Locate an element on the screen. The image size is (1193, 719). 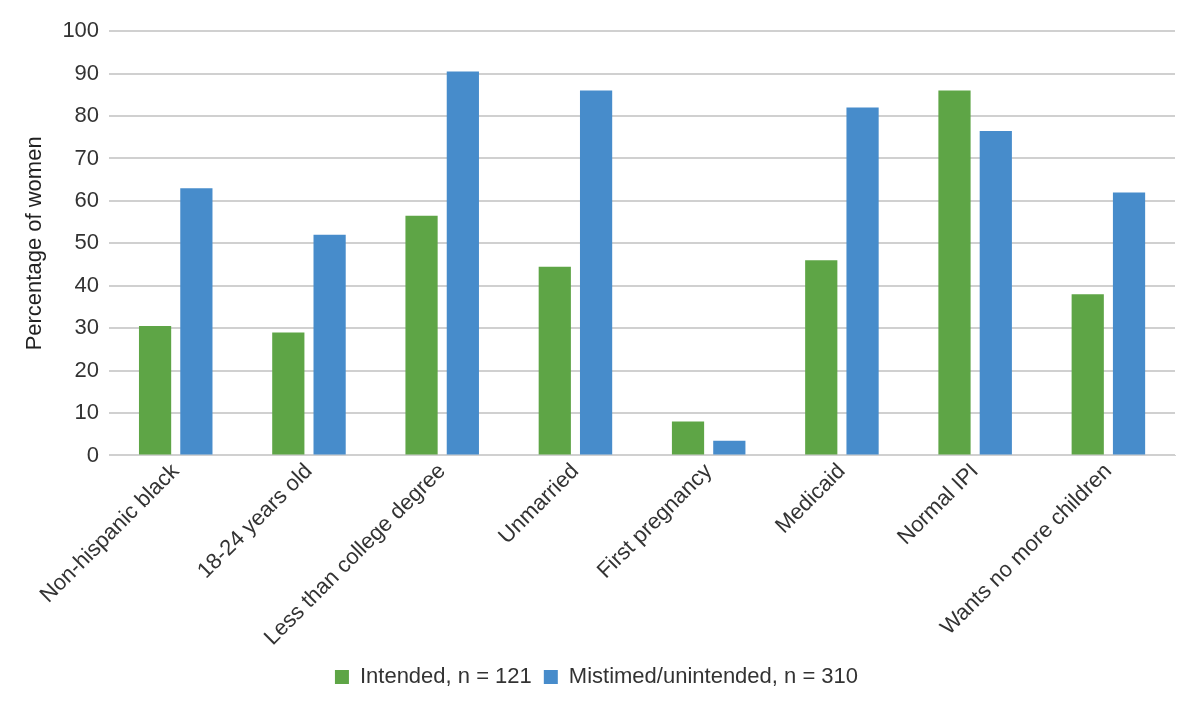
y-axis-title: Percentage of women is located at coordinates (34, 243).